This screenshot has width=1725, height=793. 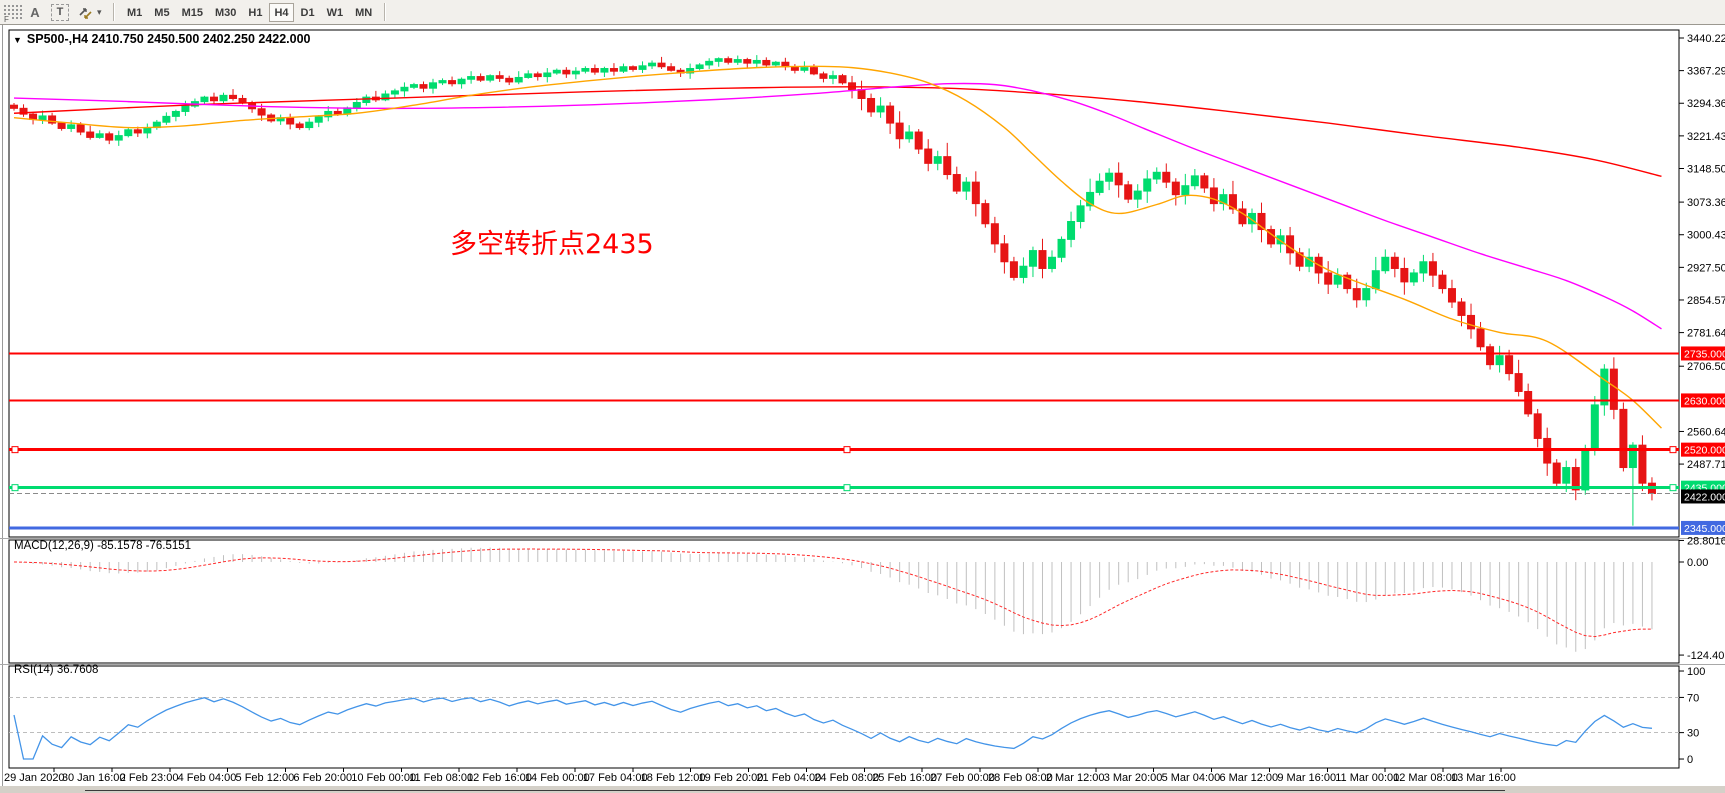 I want to click on svg-text: 17 Feb 04:00, so click(x=615, y=778).